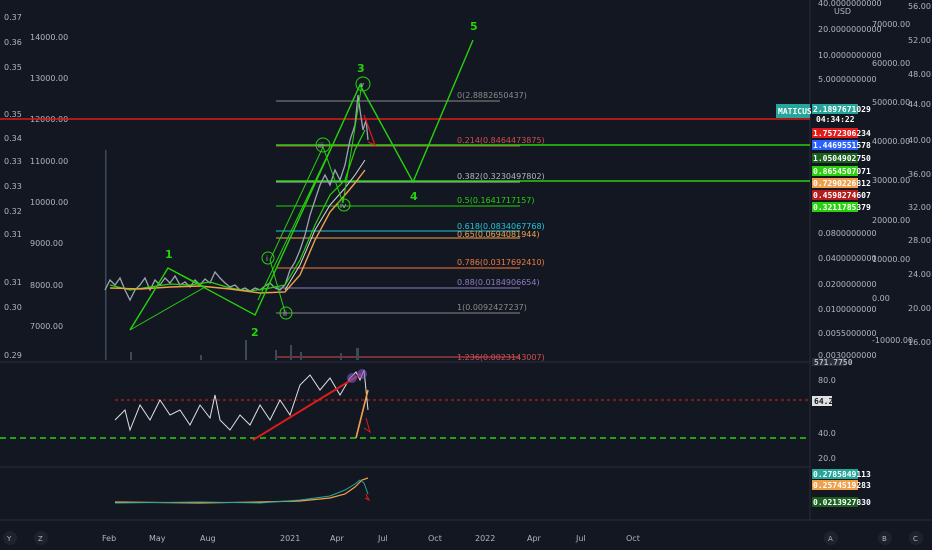 This screenshot has width=932, height=550. I want to click on left-axis-top-label: 0.37, so click(13, 17).